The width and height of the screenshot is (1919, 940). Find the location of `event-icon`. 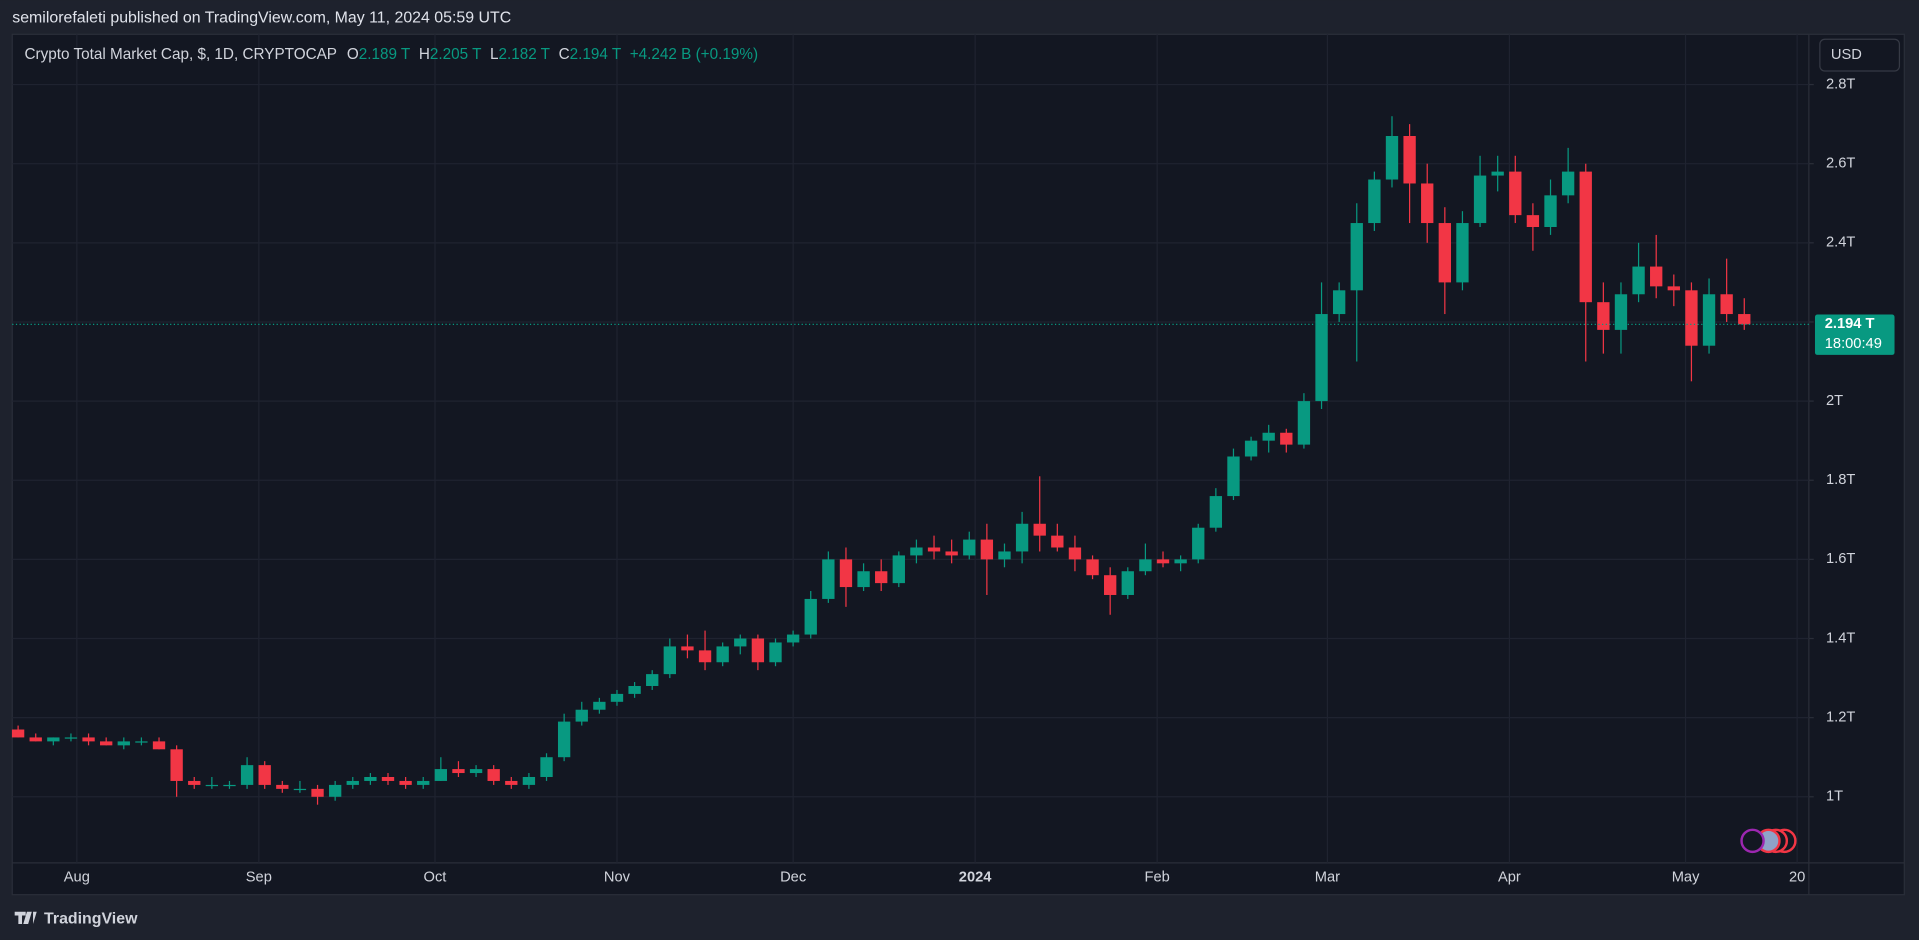

event-icon is located at coordinates (1752, 841).